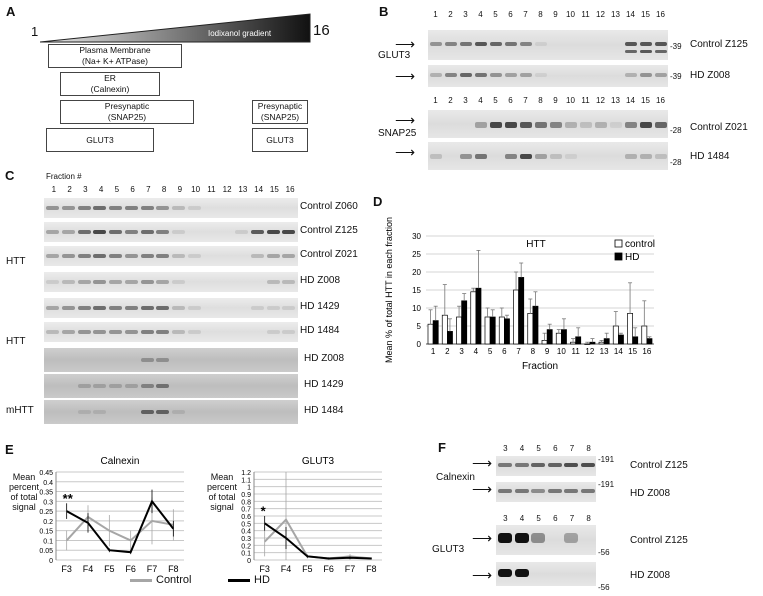 This screenshot has width=763, height=596. Describe the element at coordinates (548, 124) in the screenshot. I see `blot-snap25-control` at that location.